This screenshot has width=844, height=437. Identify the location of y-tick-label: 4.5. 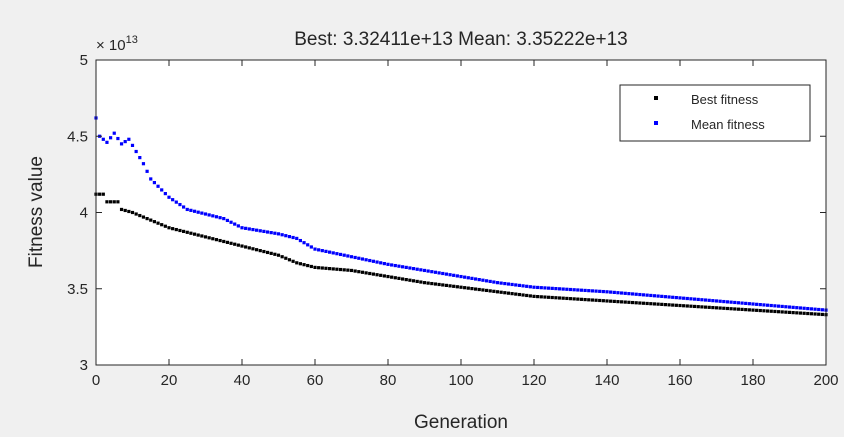
(77, 136).